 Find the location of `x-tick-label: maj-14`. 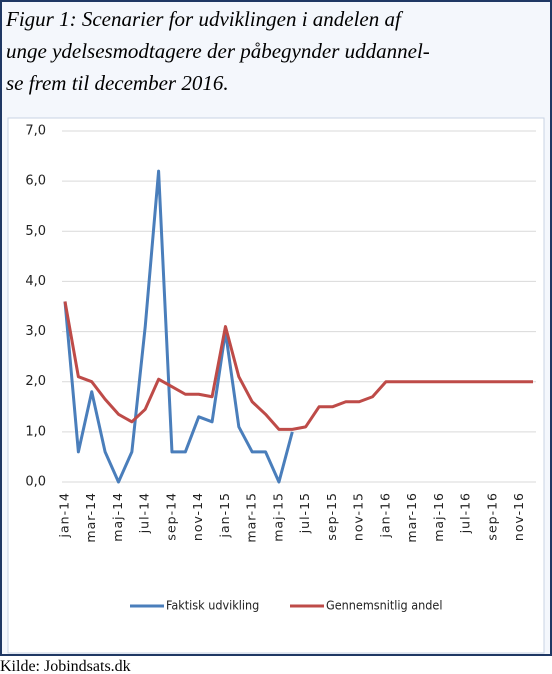

x-tick-label: maj-14 is located at coordinates (117, 517).